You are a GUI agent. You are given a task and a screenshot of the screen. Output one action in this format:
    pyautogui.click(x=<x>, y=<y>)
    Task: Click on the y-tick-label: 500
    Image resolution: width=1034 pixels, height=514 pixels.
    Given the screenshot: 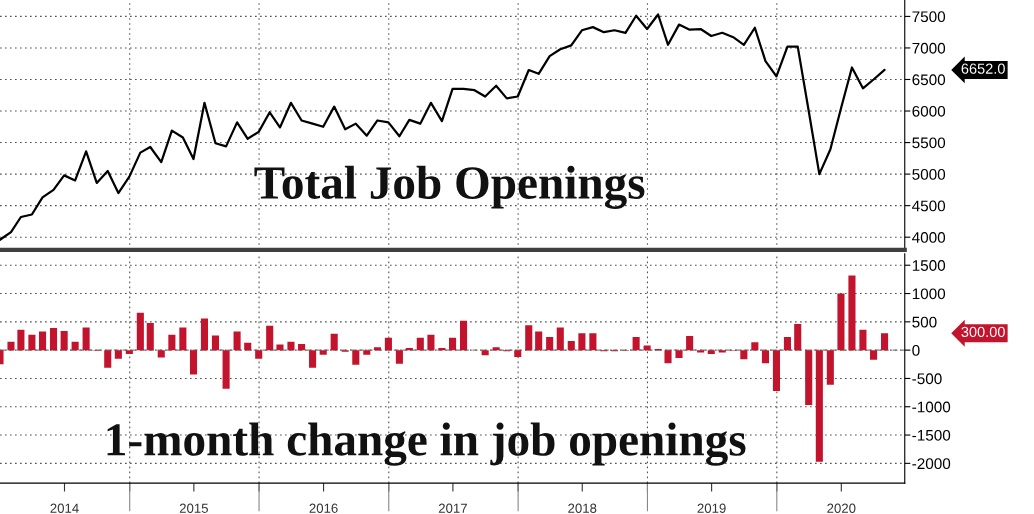 What is the action you would take?
    pyautogui.click(x=924, y=322)
    